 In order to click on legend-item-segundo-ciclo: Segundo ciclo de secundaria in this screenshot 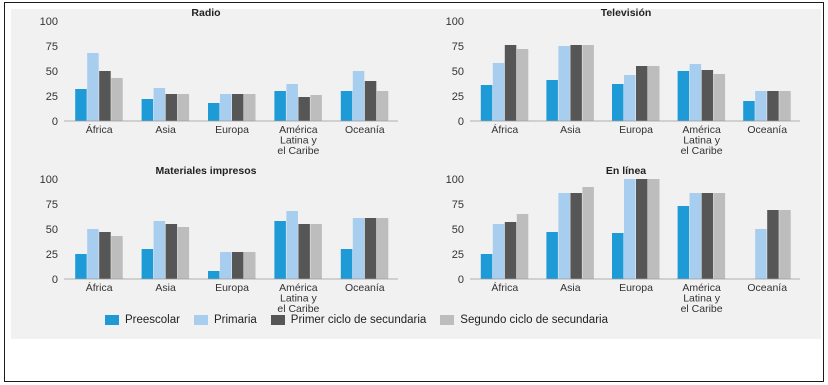, I will do `click(524, 320)`.